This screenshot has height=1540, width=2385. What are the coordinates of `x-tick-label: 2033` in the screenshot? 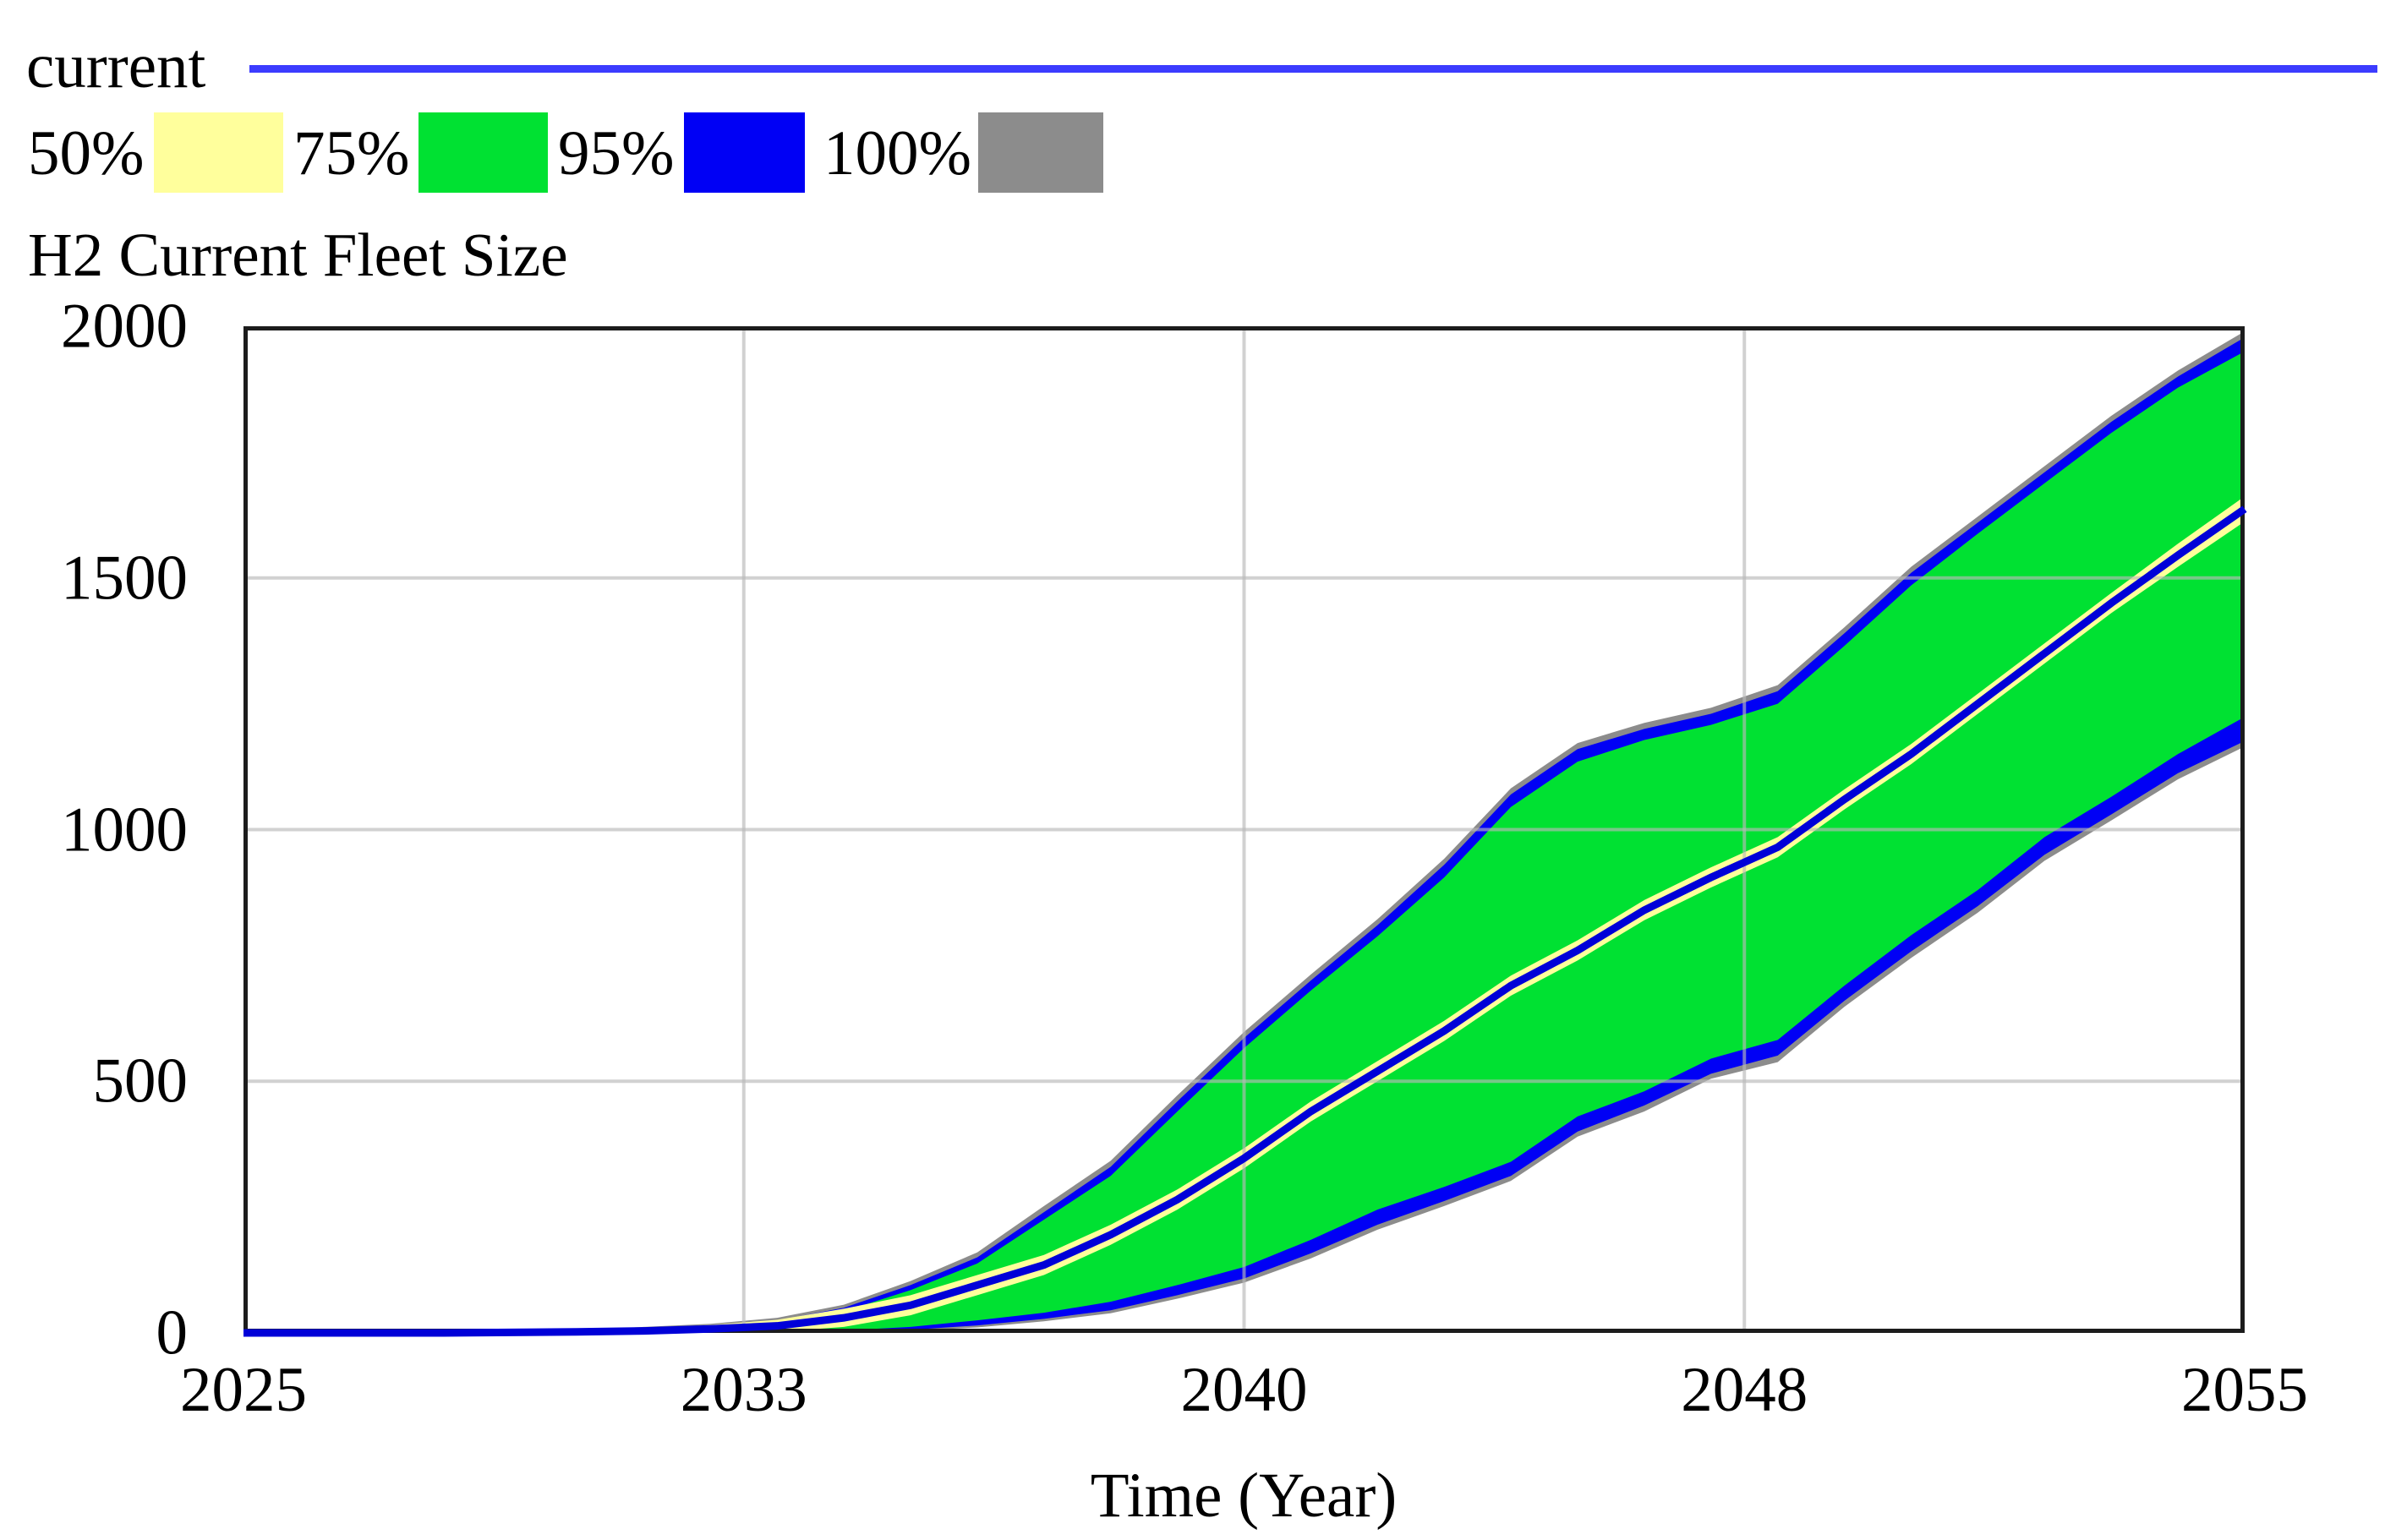 It's located at (743, 1390).